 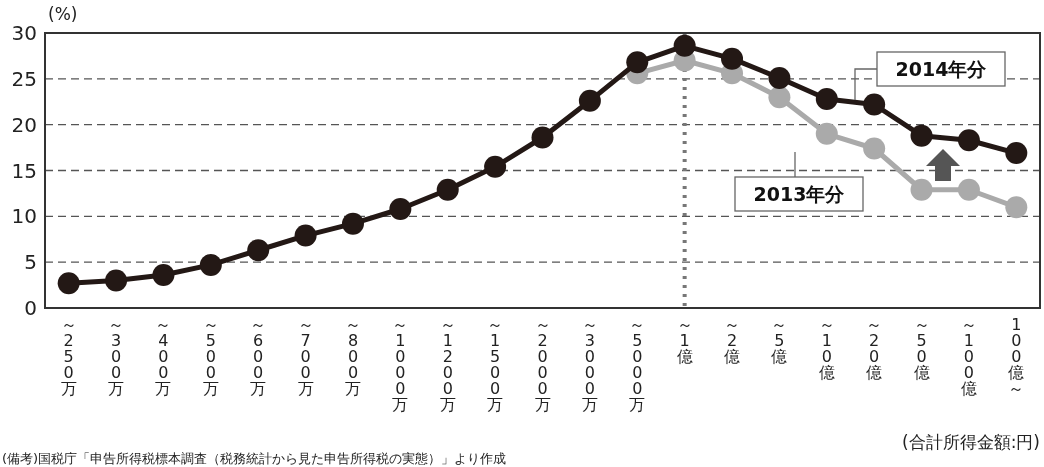 I want to click on x-tick-label: ～5000万, so click(x=637, y=364).